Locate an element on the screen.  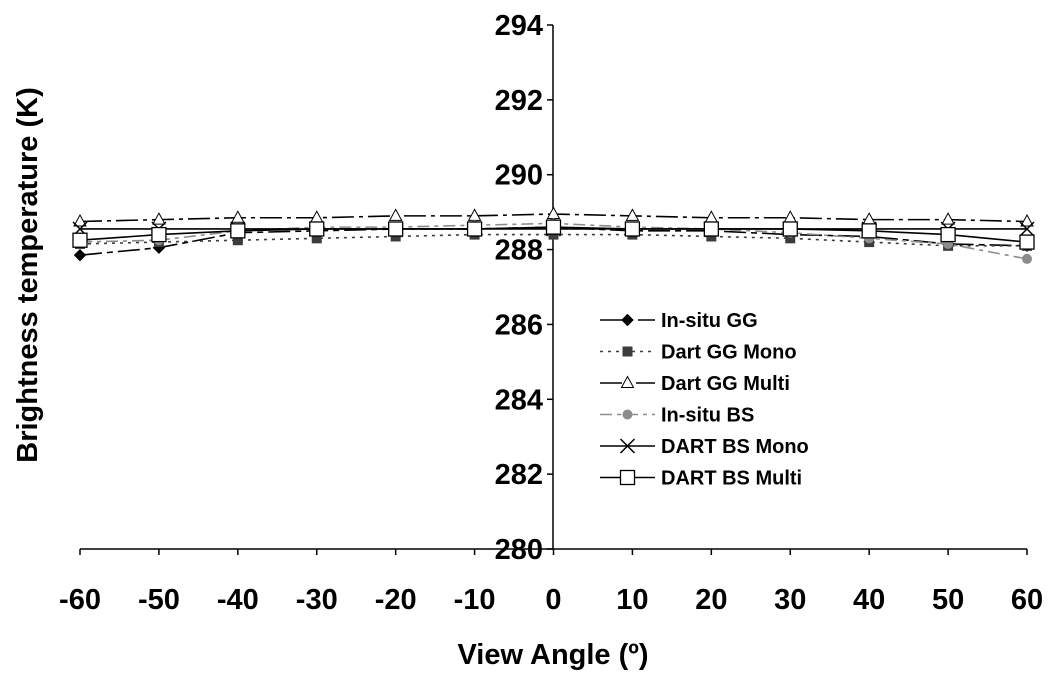
x-tick-label: 0 is located at coordinates (553, 600).